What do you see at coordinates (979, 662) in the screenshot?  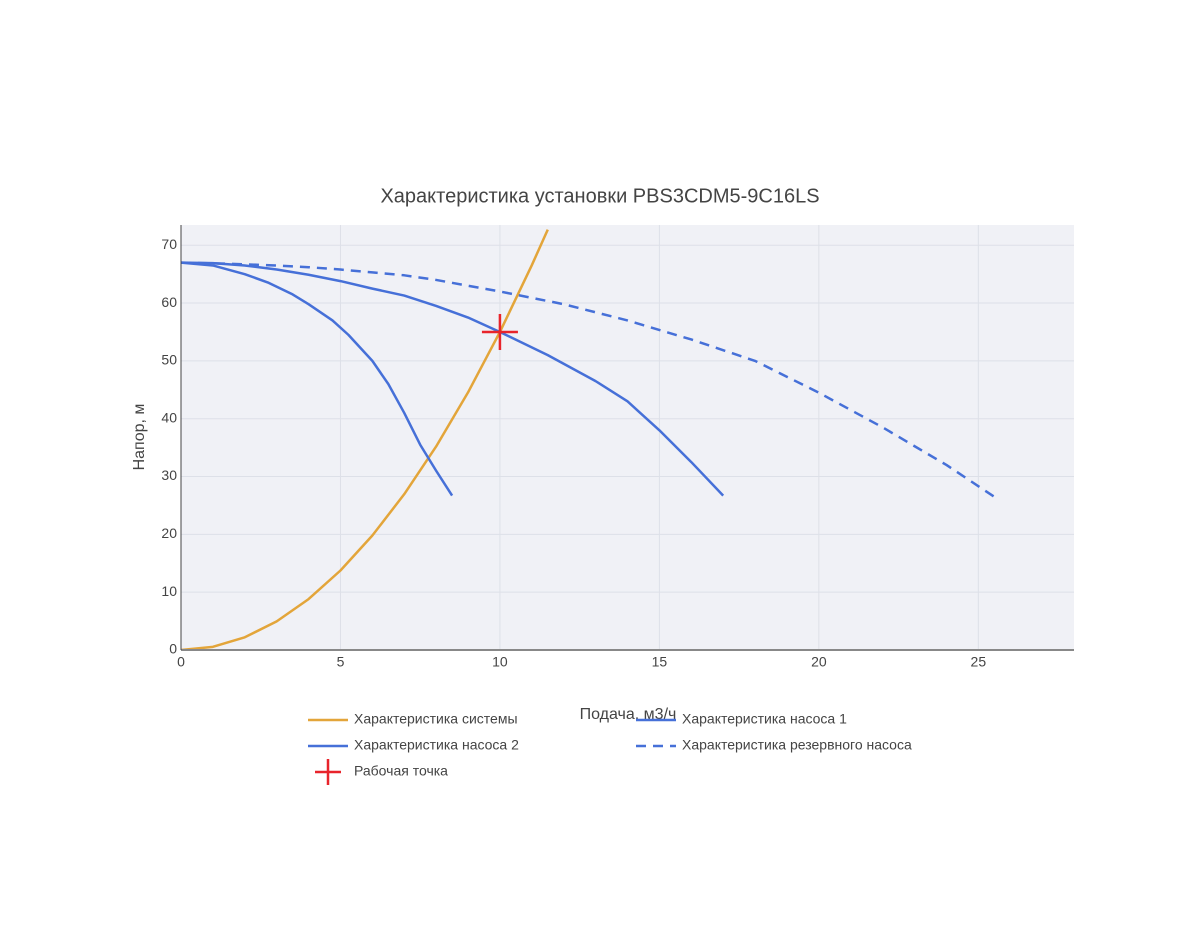 I see `x-tick-label: 25` at bounding box center [979, 662].